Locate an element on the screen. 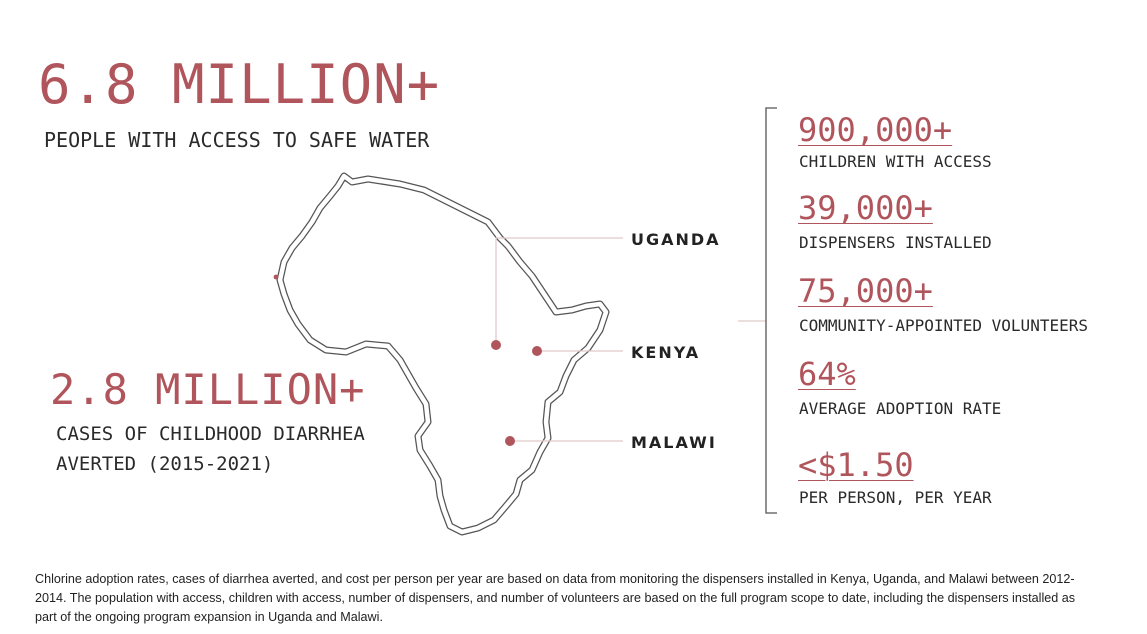 The image size is (1147, 634). west-africa-dot is located at coordinates (276, 277).